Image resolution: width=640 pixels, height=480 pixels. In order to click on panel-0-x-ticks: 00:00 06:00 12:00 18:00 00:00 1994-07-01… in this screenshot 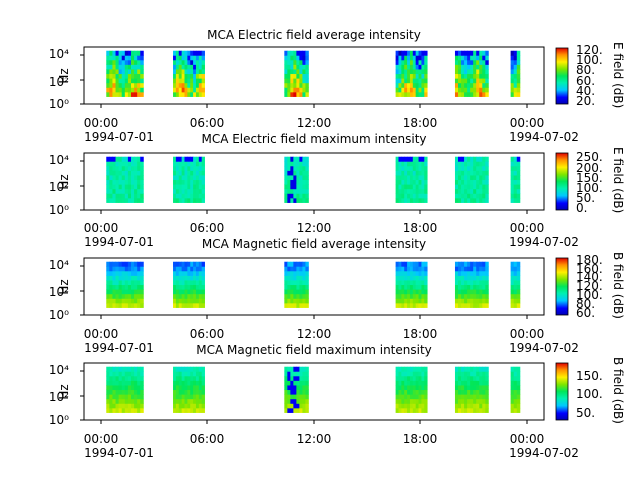, I will do `click(331, 124)`.